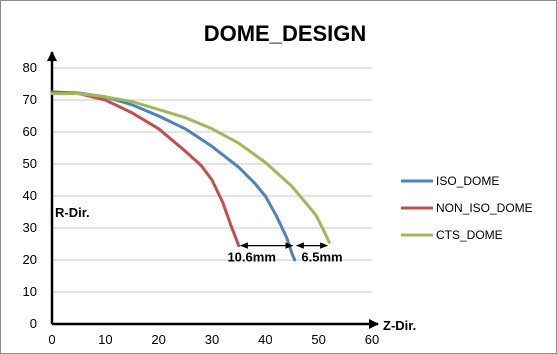  What do you see at coordinates (399, 325) in the screenshot?
I see `x-axis-label: Z-Dir.` at bounding box center [399, 325].